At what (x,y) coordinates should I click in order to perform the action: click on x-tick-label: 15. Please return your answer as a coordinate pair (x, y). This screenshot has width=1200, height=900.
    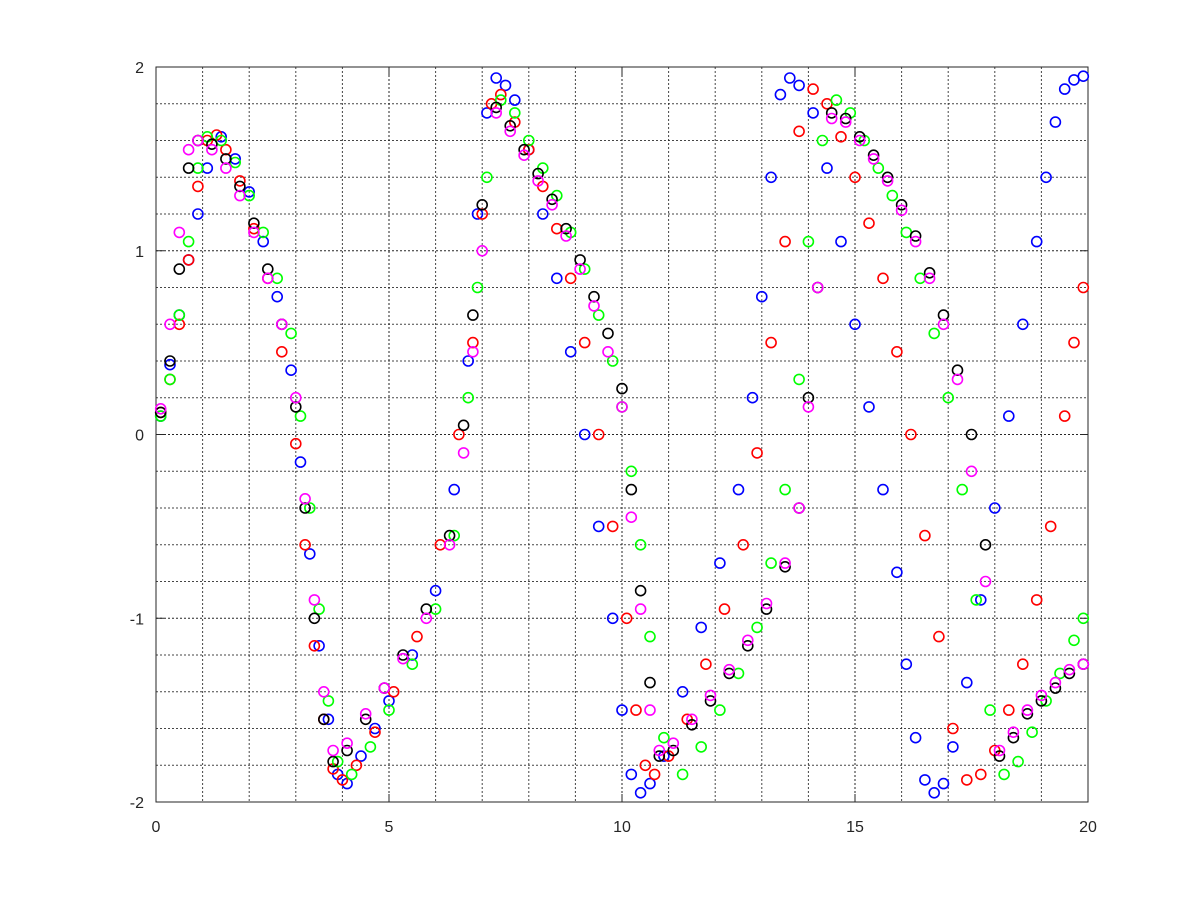
    Looking at the image, I should click on (855, 827).